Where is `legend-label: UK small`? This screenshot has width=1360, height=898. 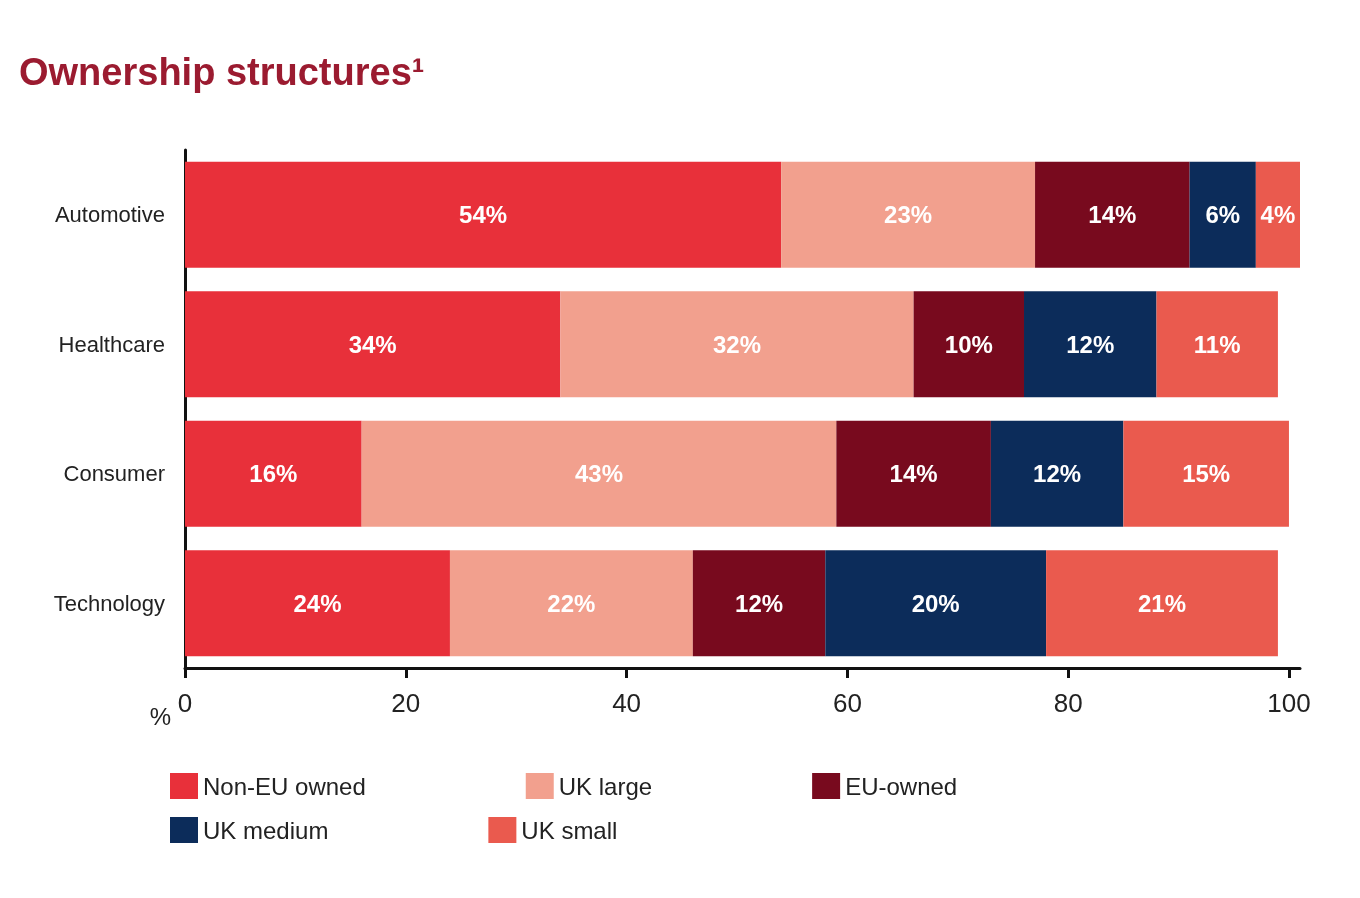
legend-label: UK small is located at coordinates (569, 830).